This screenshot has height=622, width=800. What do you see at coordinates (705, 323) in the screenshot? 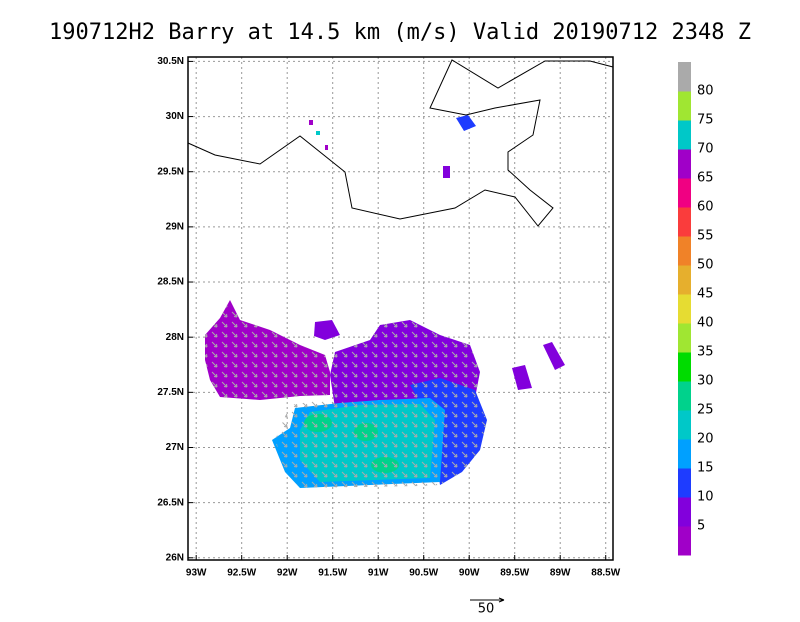
I see `colorbar-label: 40` at bounding box center [705, 323].